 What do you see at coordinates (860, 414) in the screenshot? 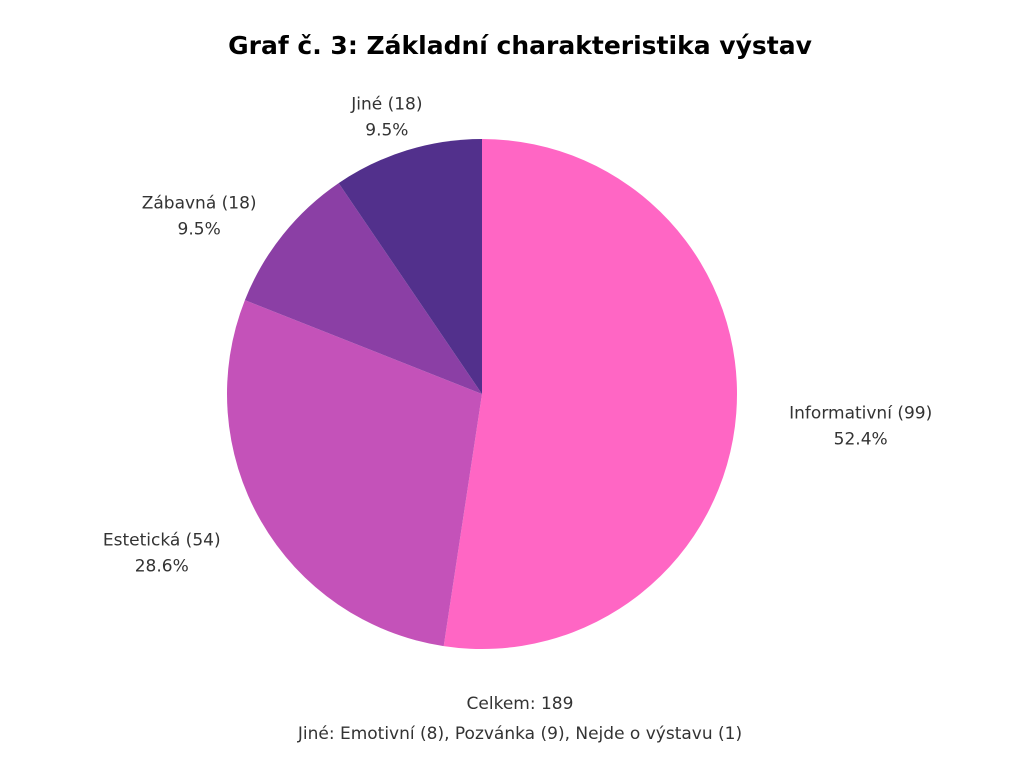
I see `slice-label: Informativní (99)` at bounding box center [860, 414].